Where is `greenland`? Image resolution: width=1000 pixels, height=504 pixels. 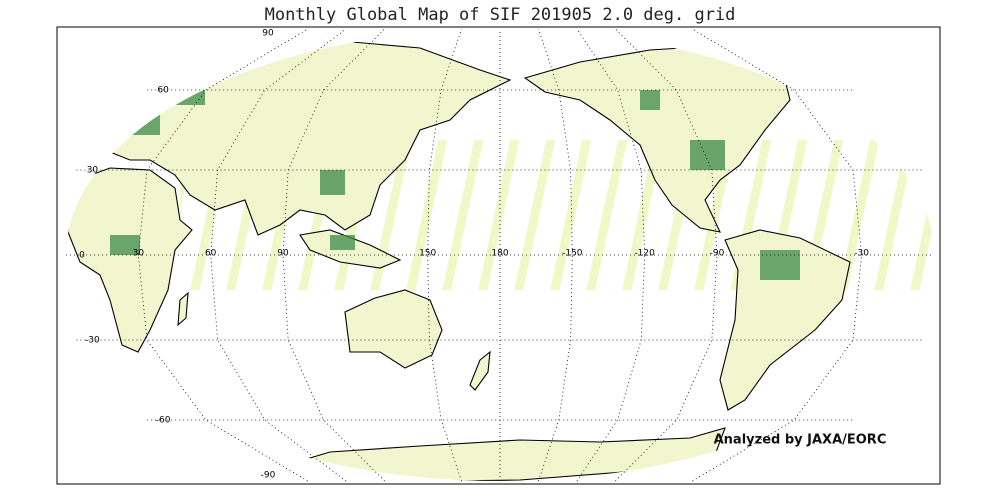 greenland is located at coordinates (860, 77).